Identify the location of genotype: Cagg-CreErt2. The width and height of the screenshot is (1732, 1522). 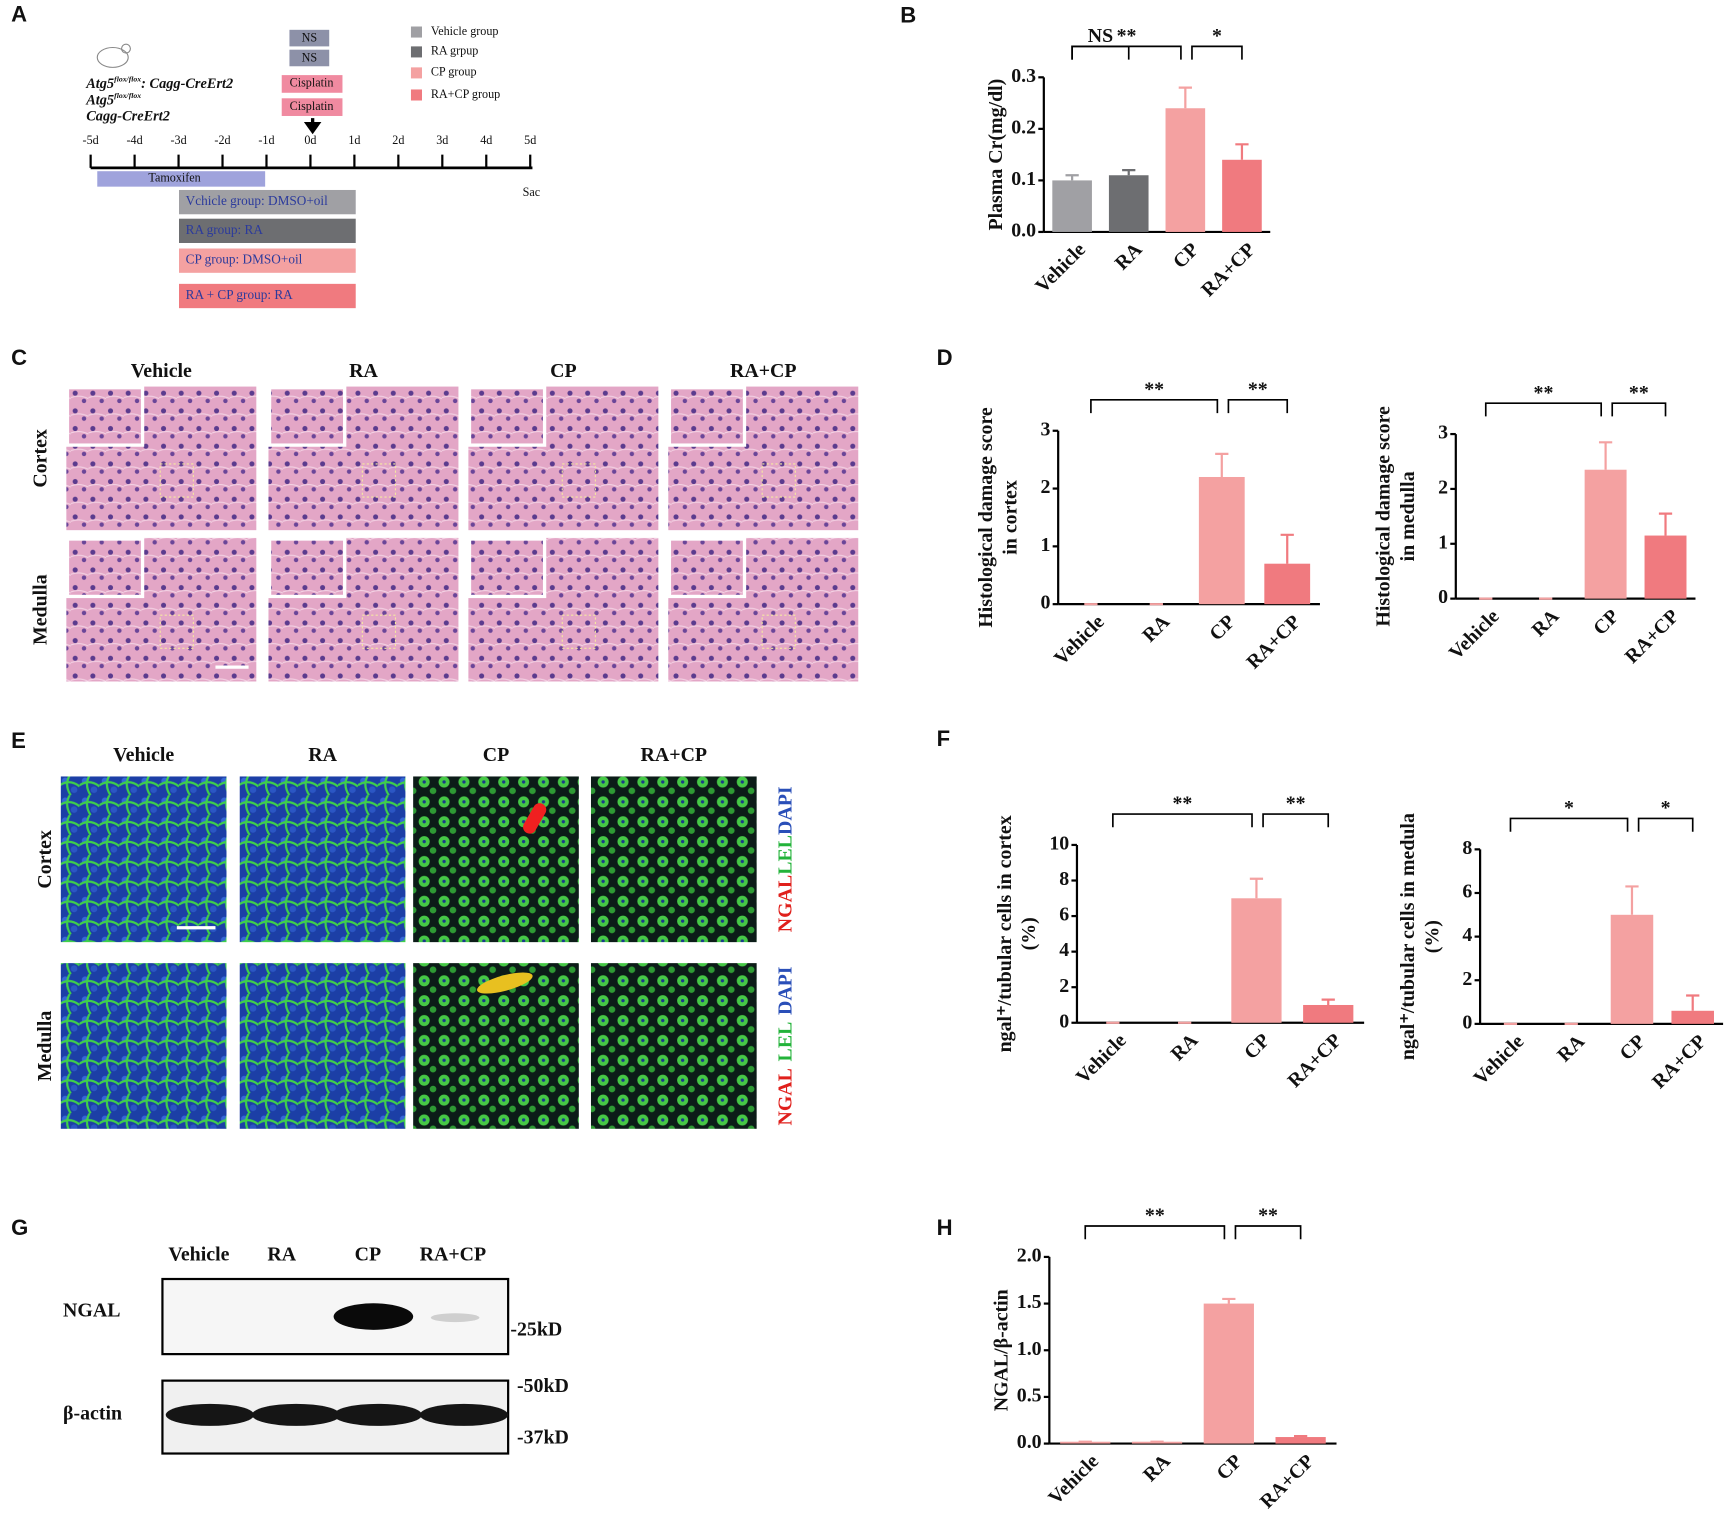
(128, 116).